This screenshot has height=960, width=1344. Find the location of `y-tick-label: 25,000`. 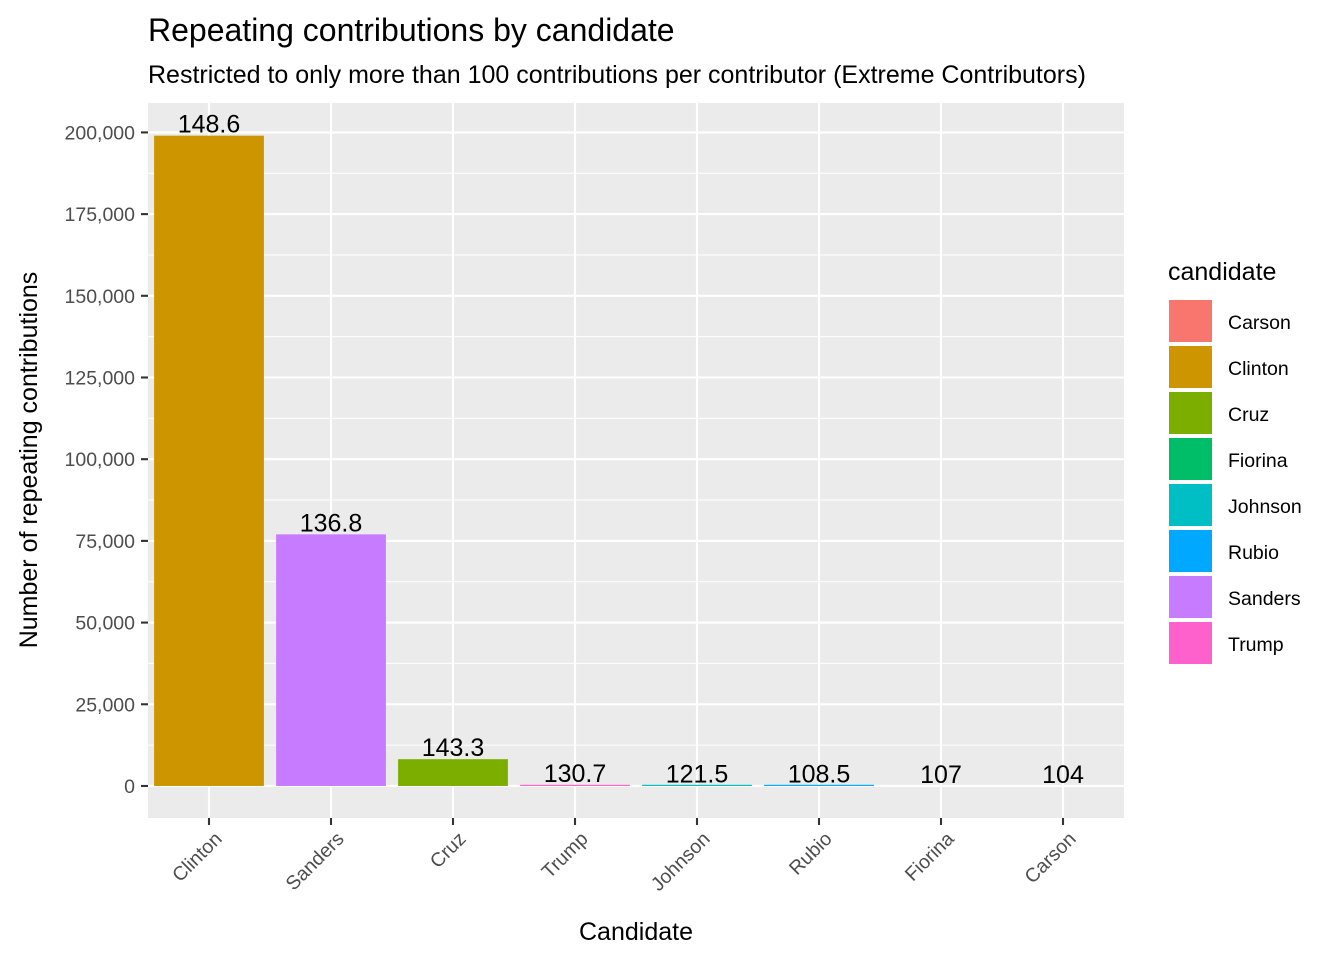

y-tick-label: 25,000 is located at coordinates (105, 705).